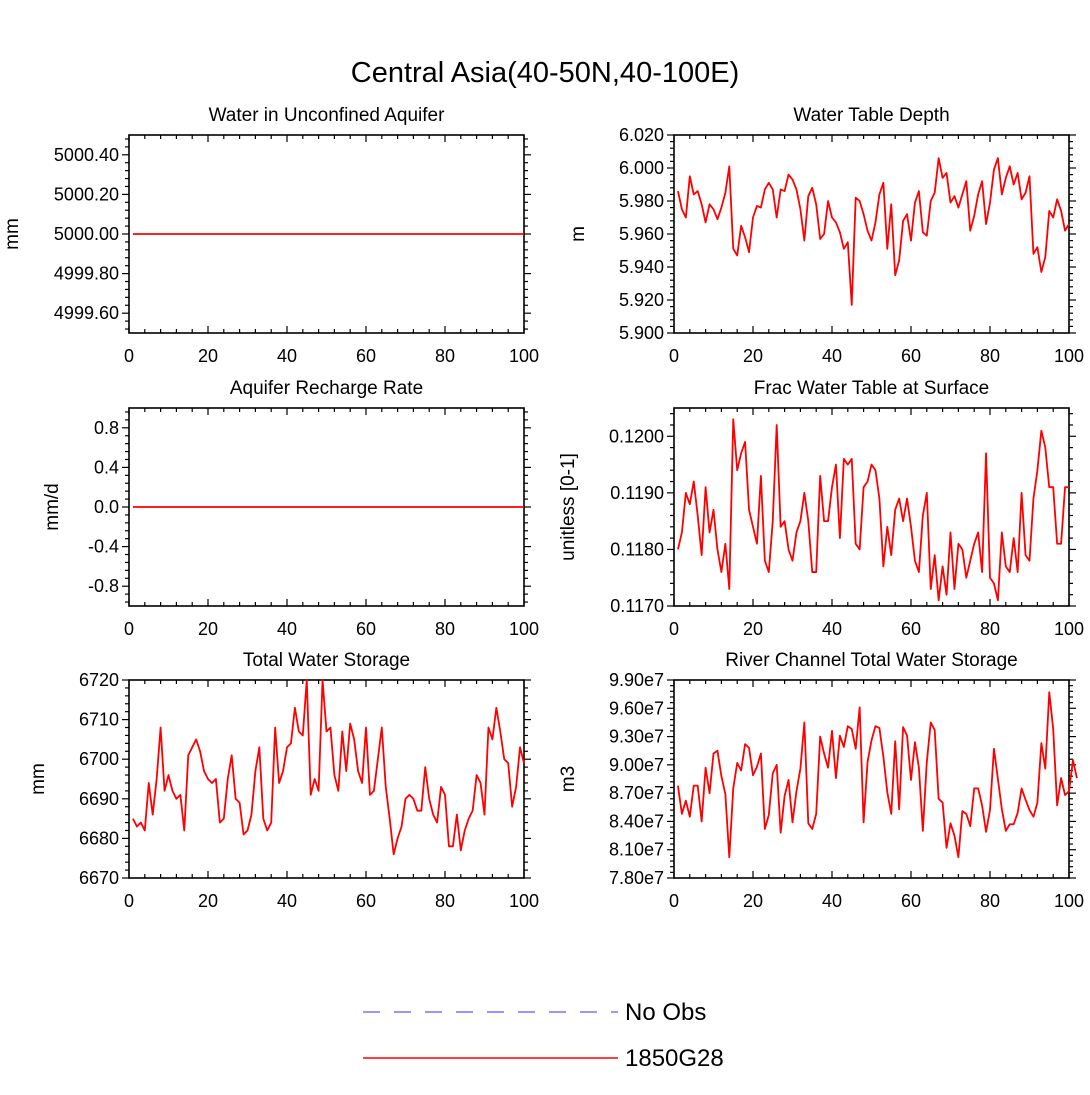 This screenshot has width=1090, height=1095. Describe the element at coordinates (99, 799) in the screenshot. I see `y-tick-label: 6690` at that location.